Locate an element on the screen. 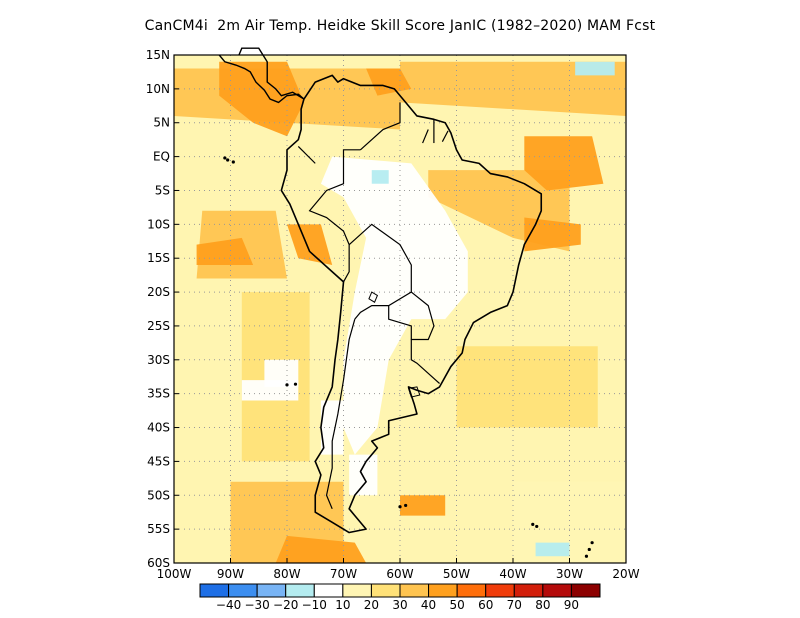  shade-south-atlantic is located at coordinates (527, 387).